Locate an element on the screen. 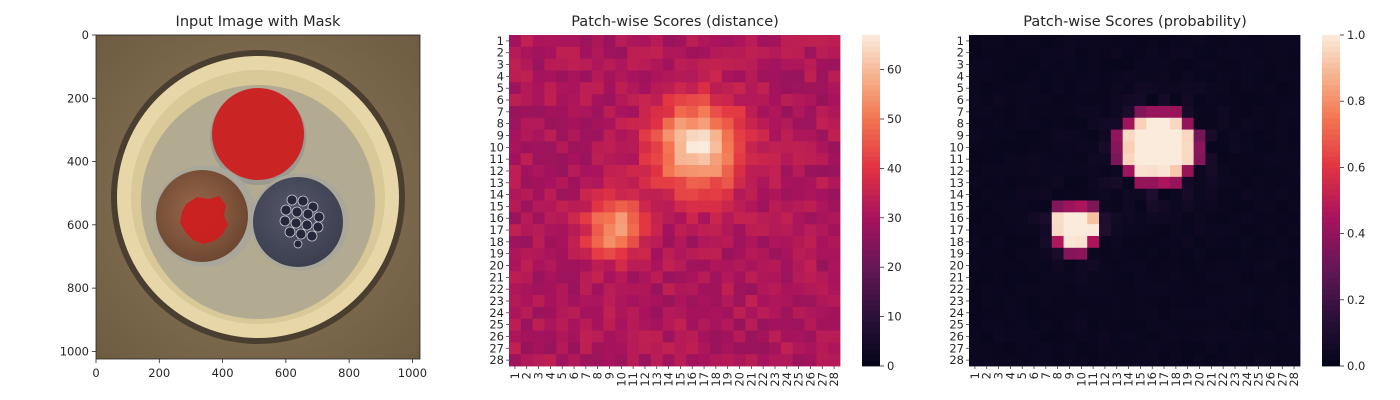 The image size is (1400, 400). row-label: 26 is located at coordinates (956, 336).